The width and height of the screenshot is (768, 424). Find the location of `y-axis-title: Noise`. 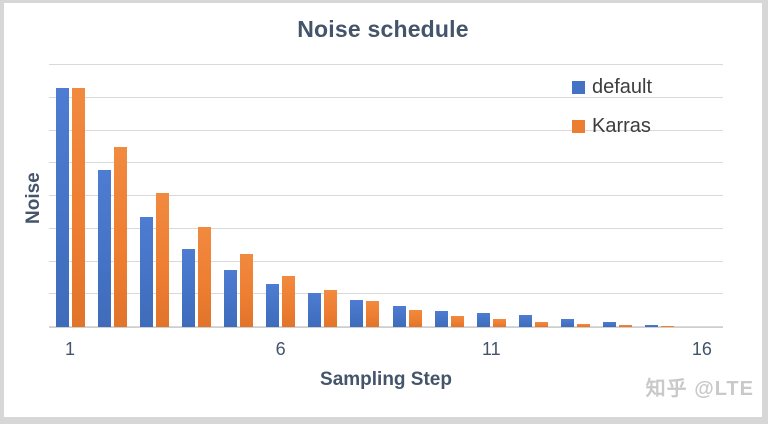

y-axis-title: Noise is located at coordinates (33, 198).